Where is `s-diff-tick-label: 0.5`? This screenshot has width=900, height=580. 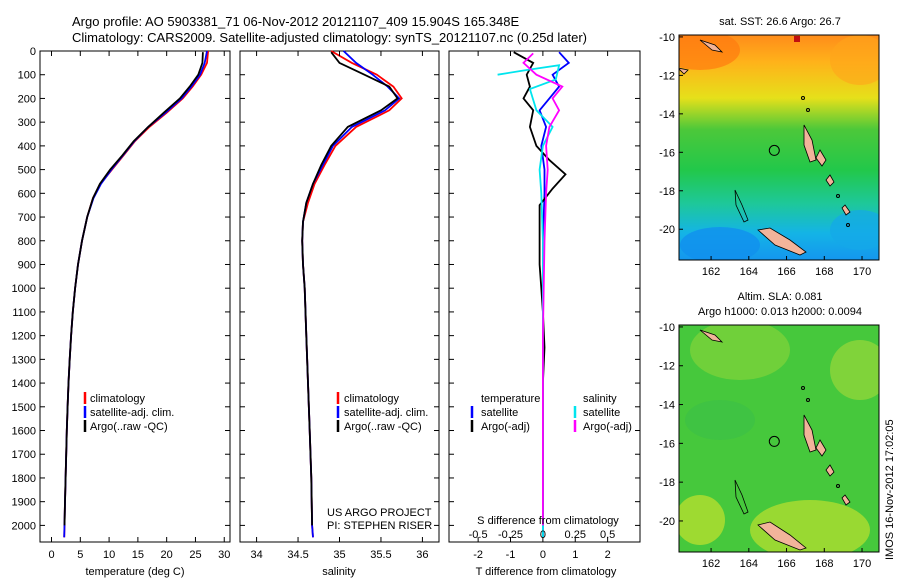 s-diff-tick-label: 0.5 is located at coordinates (607, 535).